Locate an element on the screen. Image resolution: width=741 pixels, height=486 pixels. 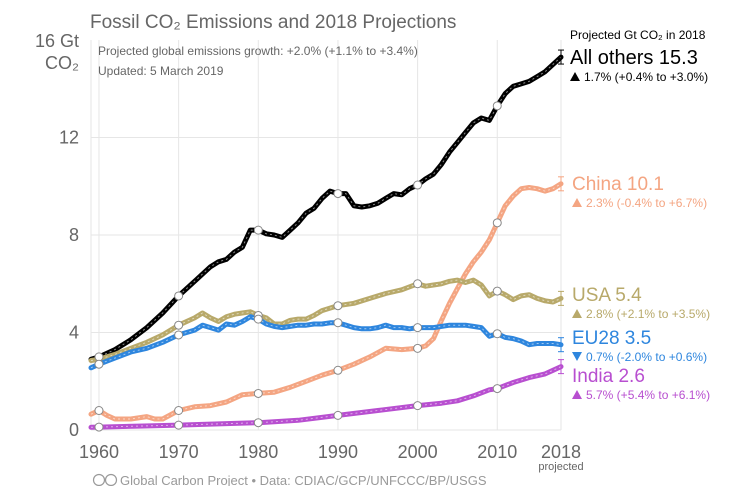
series-label: USA 5.4 is located at coordinates (607, 295).